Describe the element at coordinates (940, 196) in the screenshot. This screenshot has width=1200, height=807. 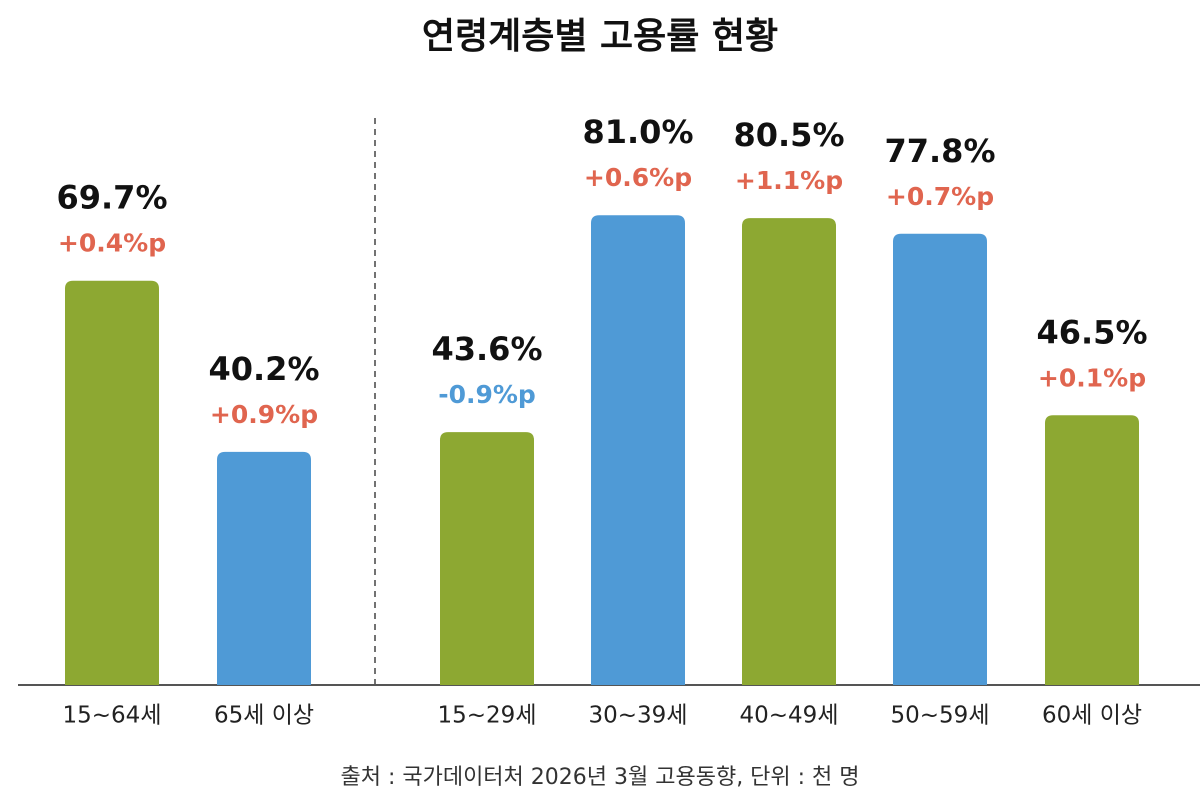
I see `change-label: +0.7%p` at that location.